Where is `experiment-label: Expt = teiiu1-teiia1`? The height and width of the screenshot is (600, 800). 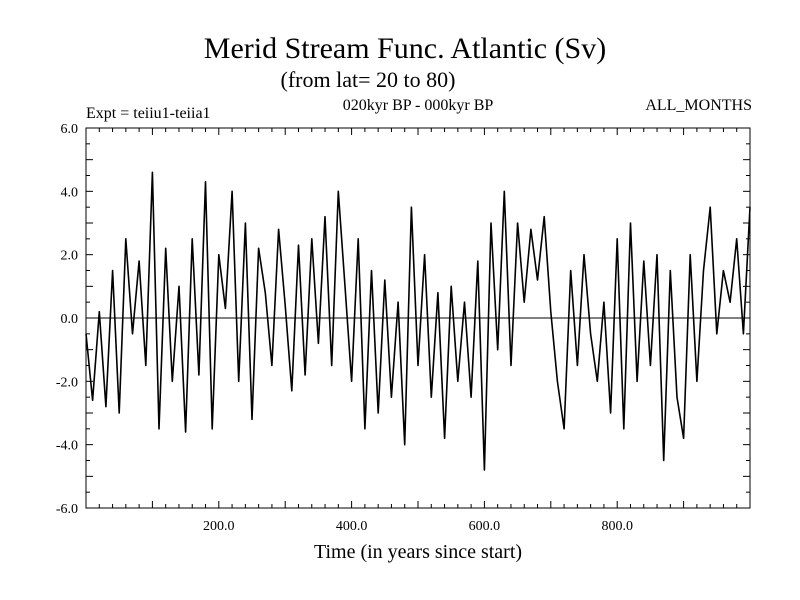 experiment-label: Expt = teiiu1-teiia1 is located at coordinates (148, 113).